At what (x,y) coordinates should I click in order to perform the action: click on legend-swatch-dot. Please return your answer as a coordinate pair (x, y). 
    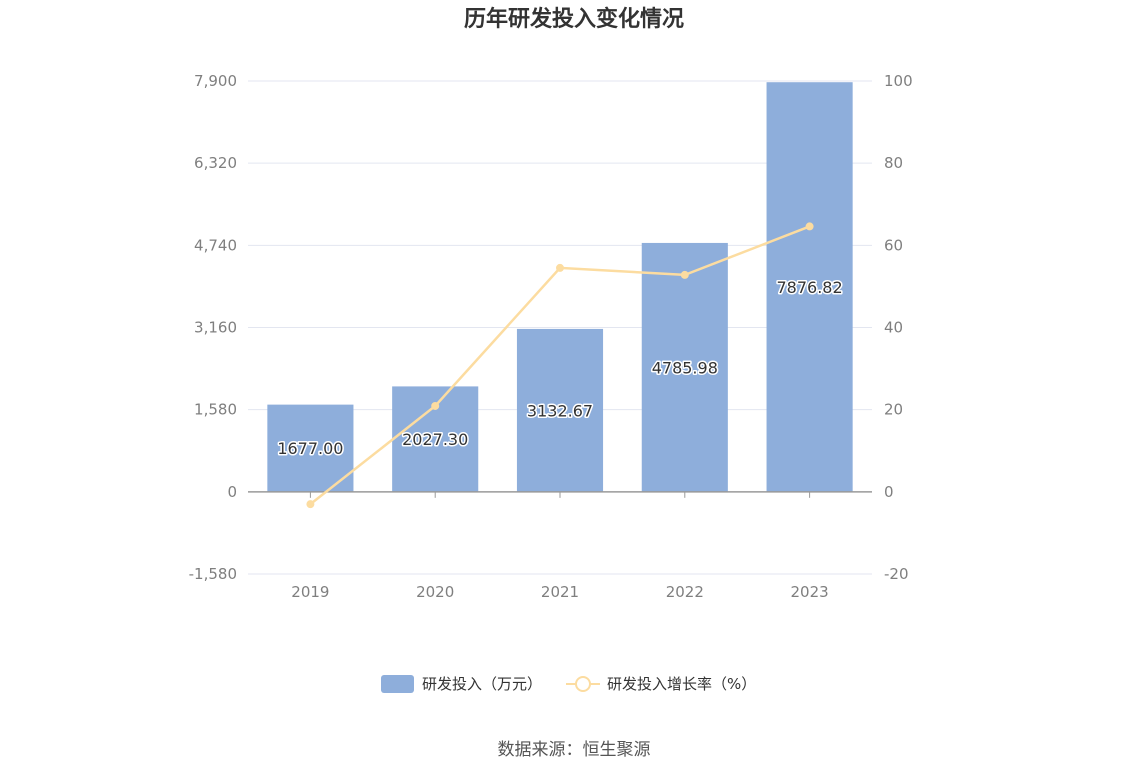
    Looking at the image, I should click on (583, 684).